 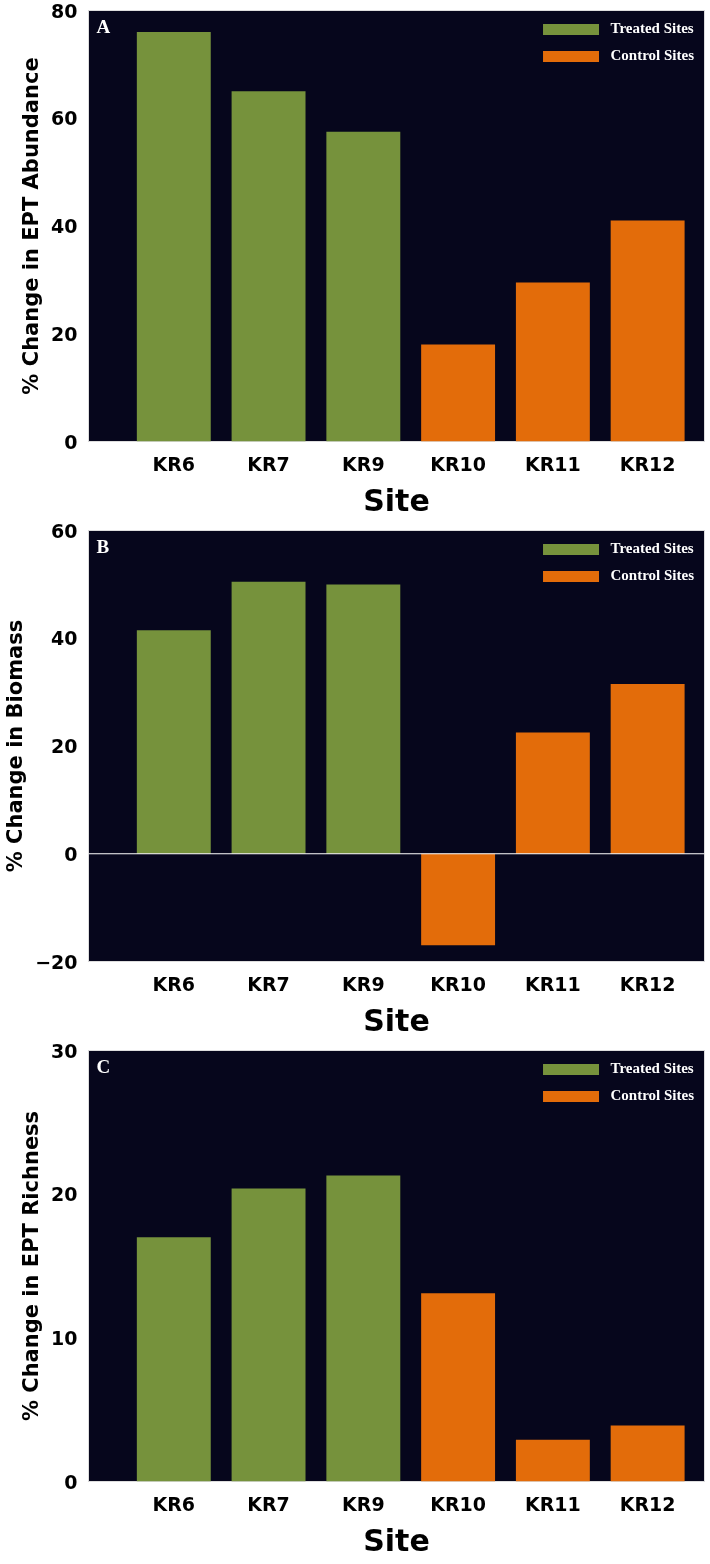 I want to click on y-axis-title: % Change in EPT Abundance, so click(x=31, y=226).